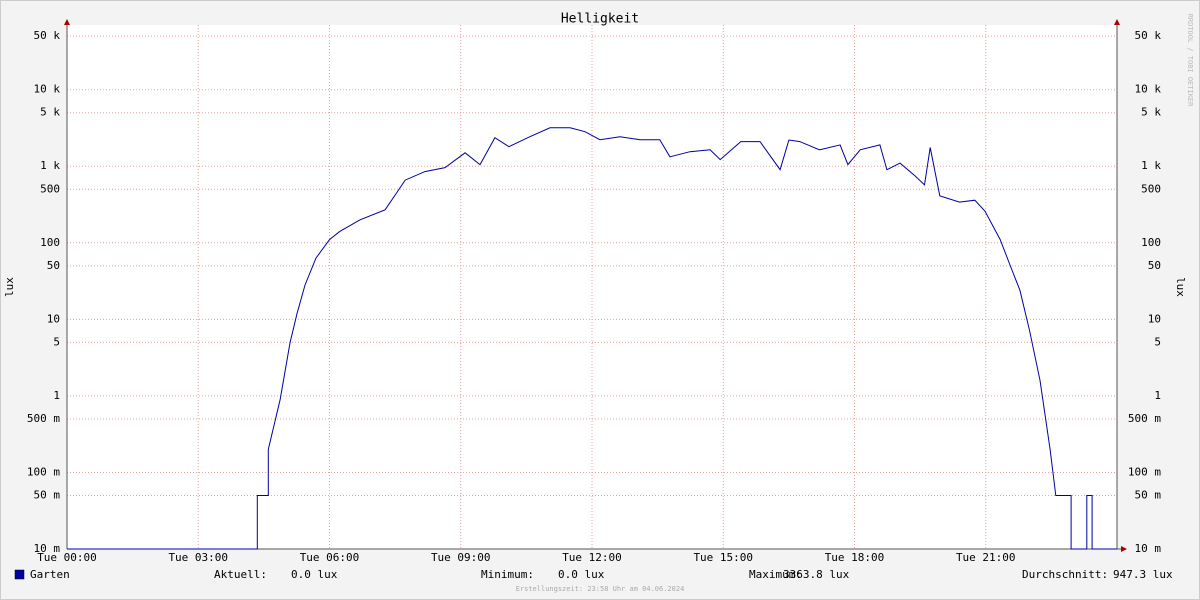 The width and height of the screenshot is (1200, 600). Describe the element at coordinates (240, 574) in the screenshot. I see `stat-label: Aktuell:` at that location.